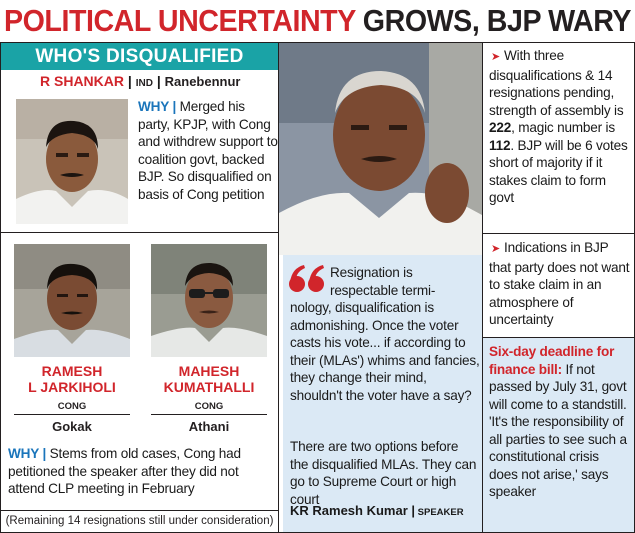 Image resolution: width=635 pixels, height=533 pixels. Describe the element at coordinates (139, 232) in the screenshot. I see `divider-left-mid` at that location.